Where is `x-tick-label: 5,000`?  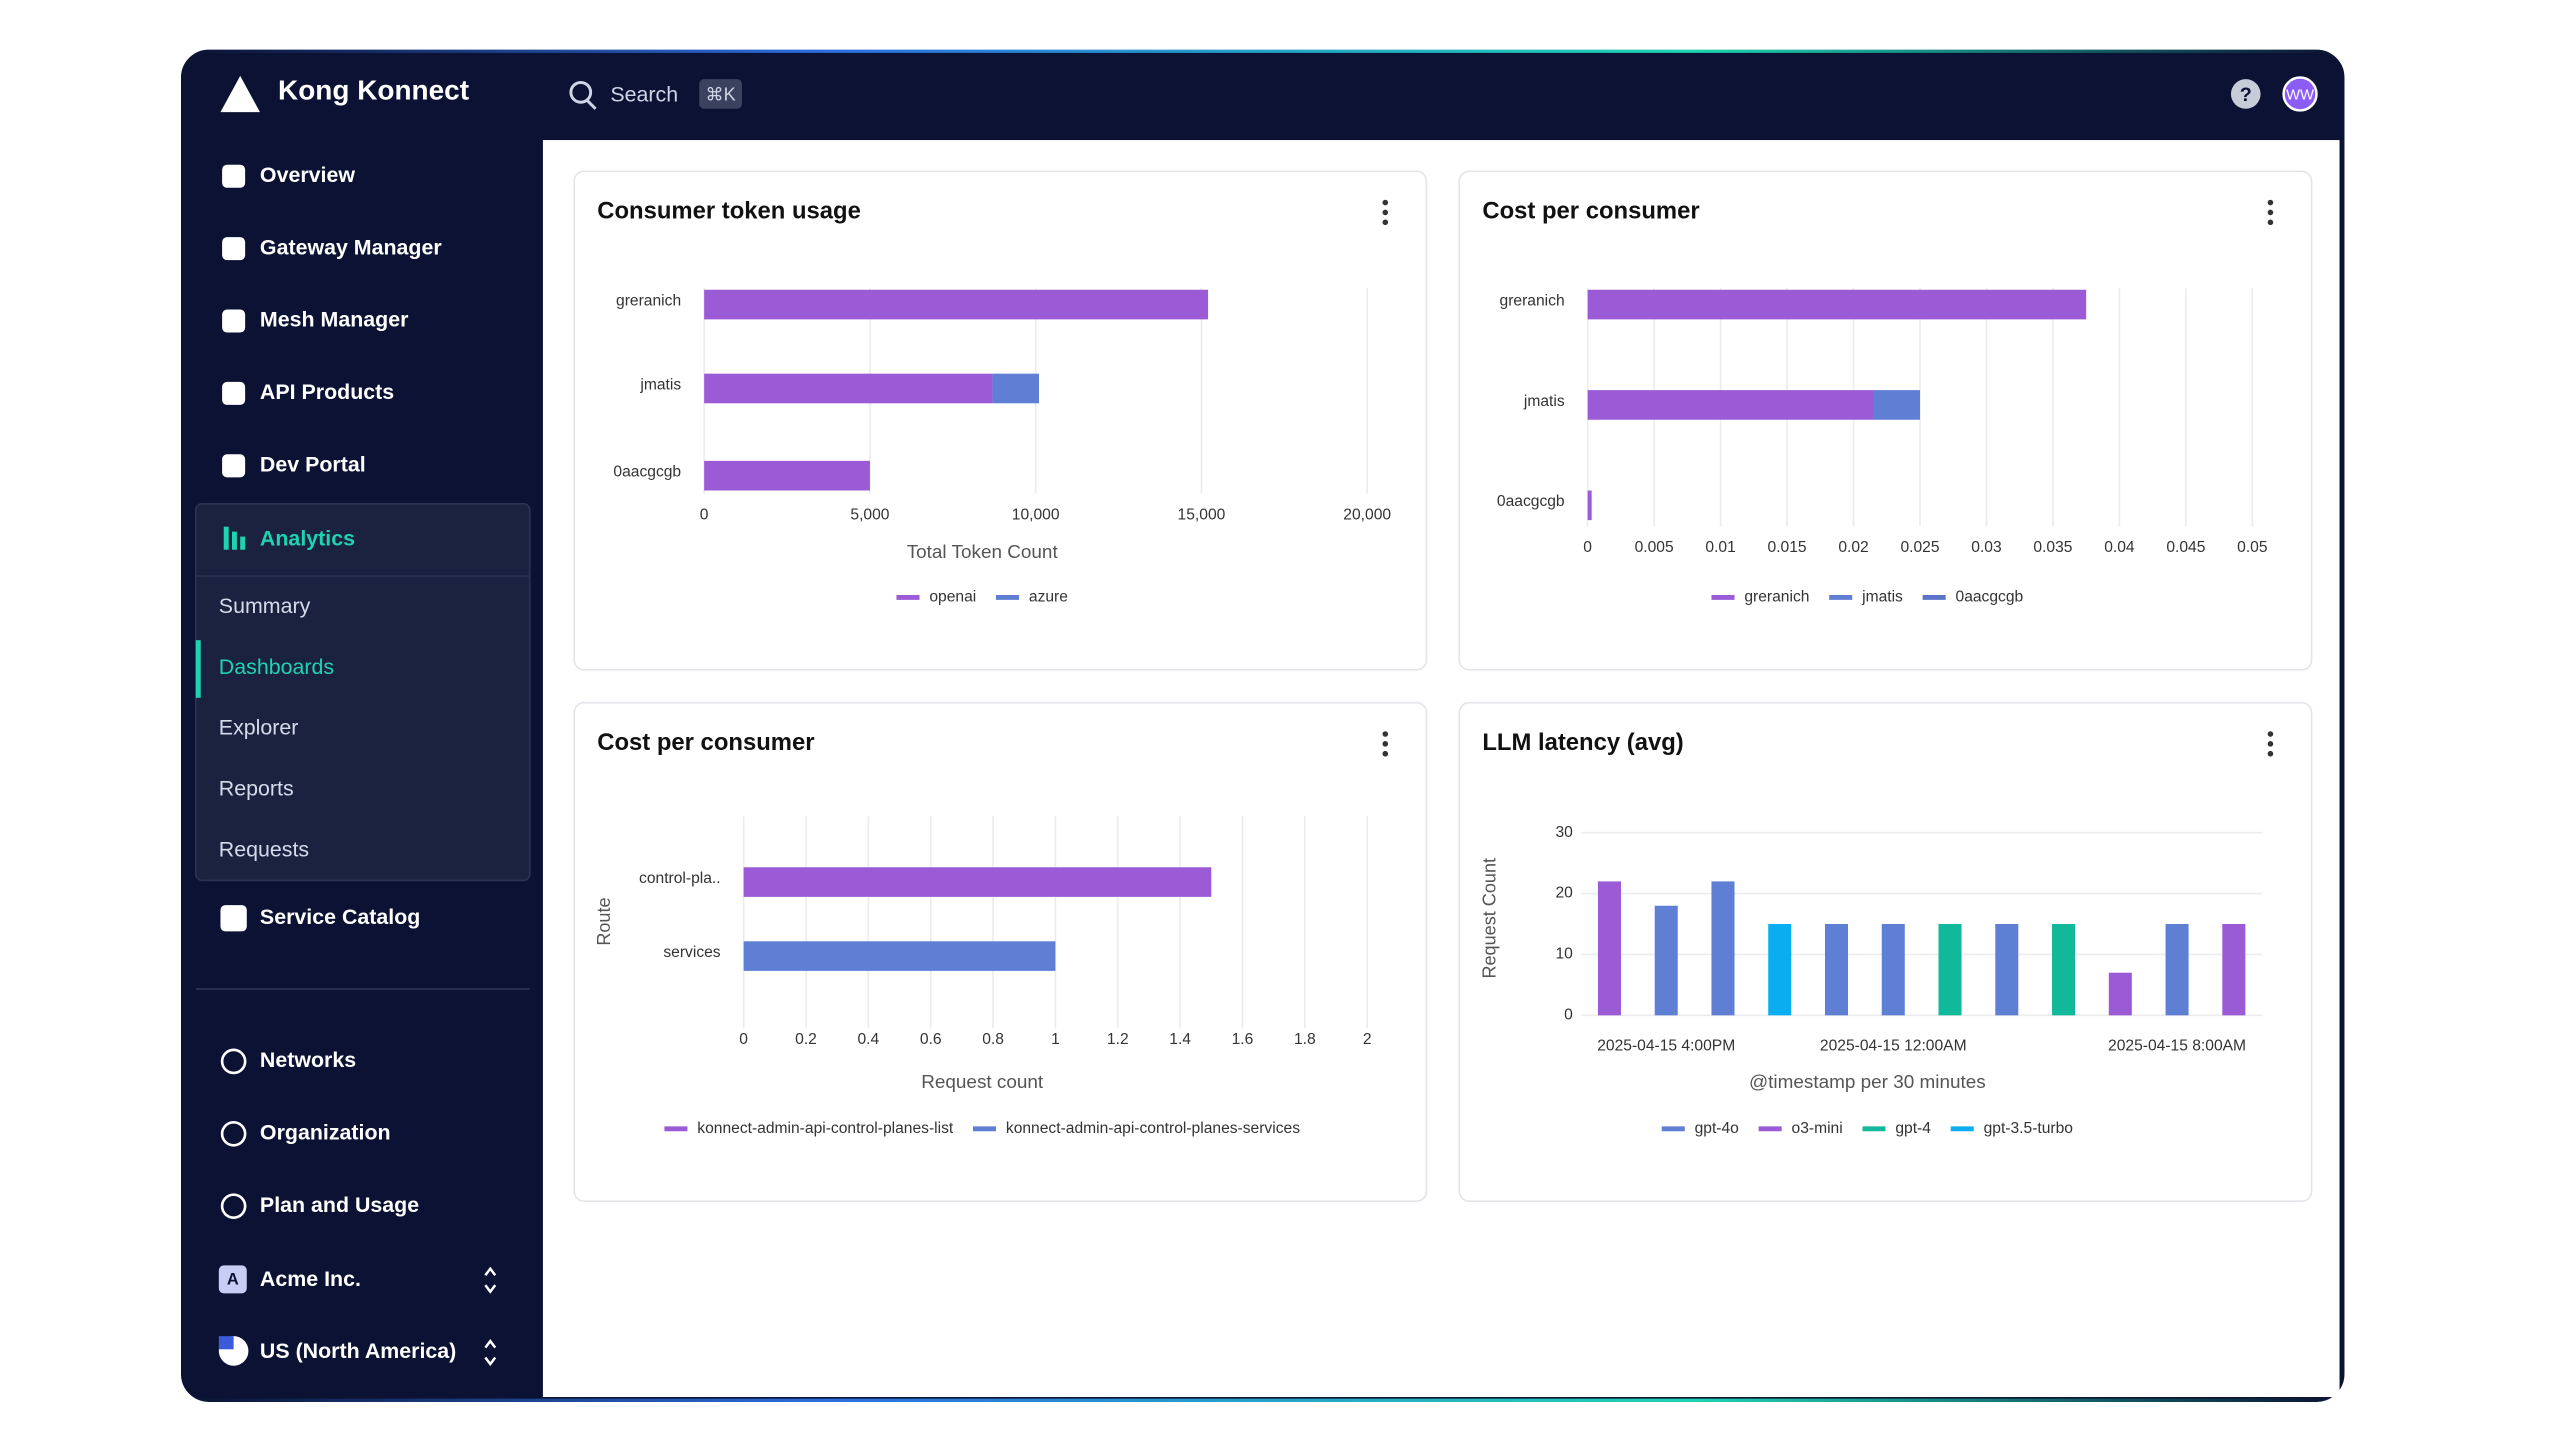 x-tick-label: 5,000 is located at coordinates (869, 514).